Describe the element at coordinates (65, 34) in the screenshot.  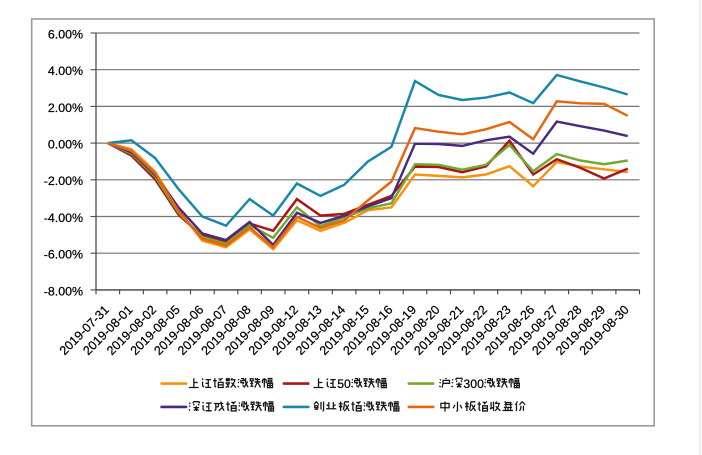
I see `svg-text: 6.00%` at that location.